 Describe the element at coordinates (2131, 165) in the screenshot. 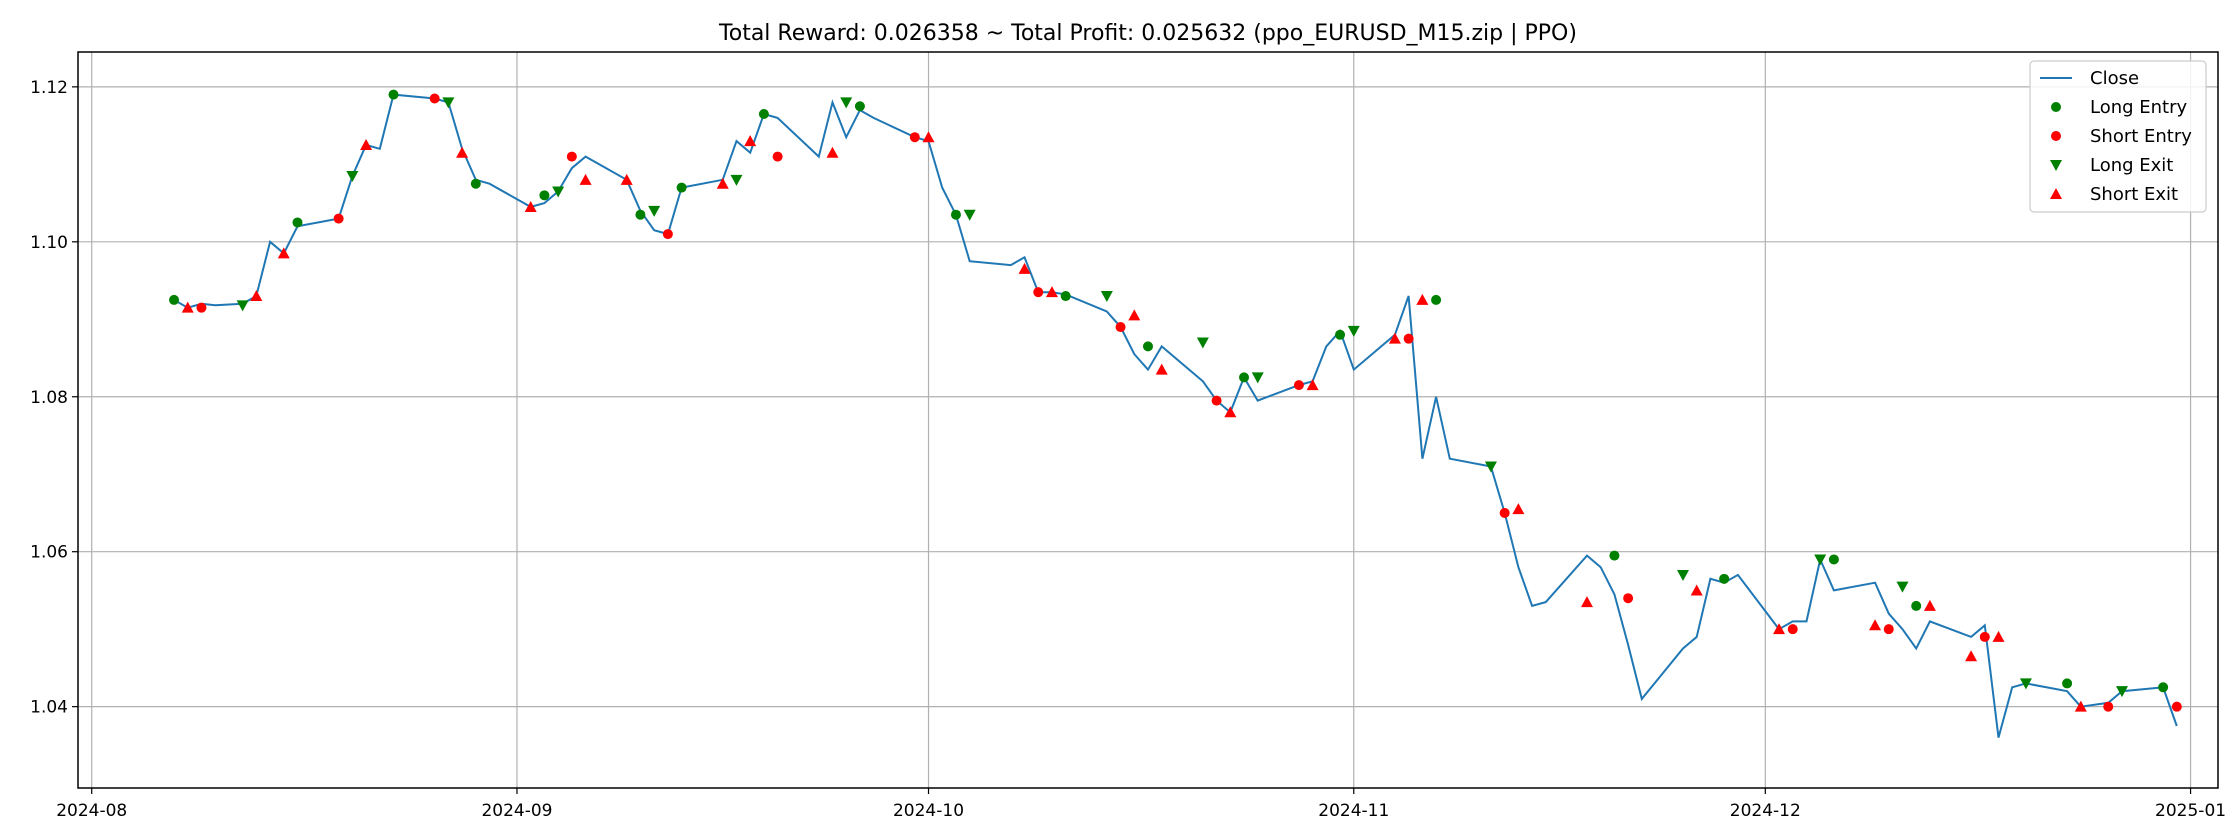

I see `legend-label: Long Exit` at that location.